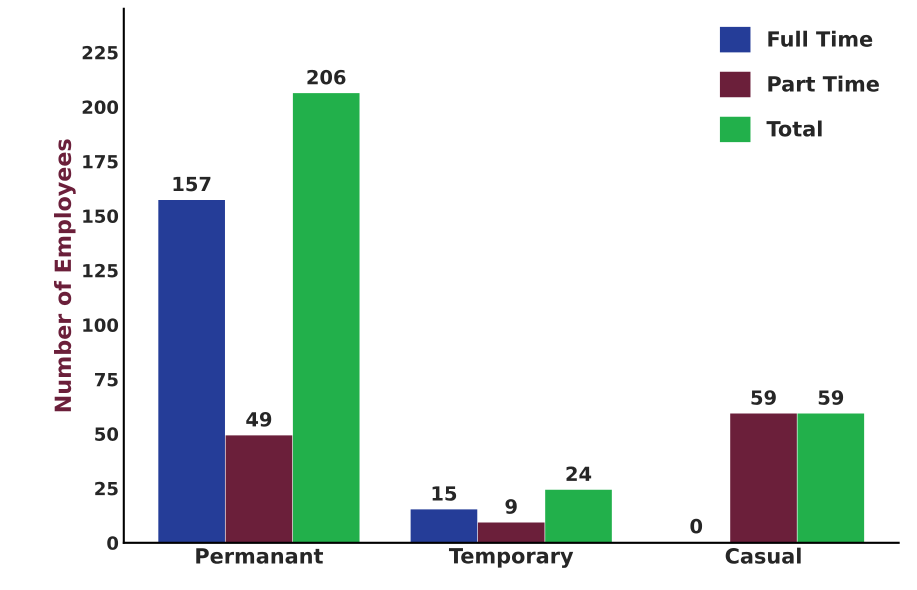 This screenshot has height=590, width=917. Describe the element at coordinates (511, 506) in the screenshot. I see `data-label: 9` at that location.